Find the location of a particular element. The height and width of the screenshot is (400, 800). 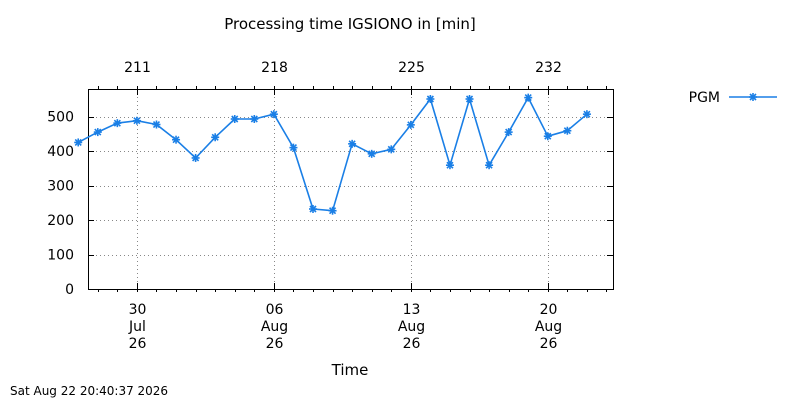

x-top-tick-label: 218 is located at coordinates (274, 68).